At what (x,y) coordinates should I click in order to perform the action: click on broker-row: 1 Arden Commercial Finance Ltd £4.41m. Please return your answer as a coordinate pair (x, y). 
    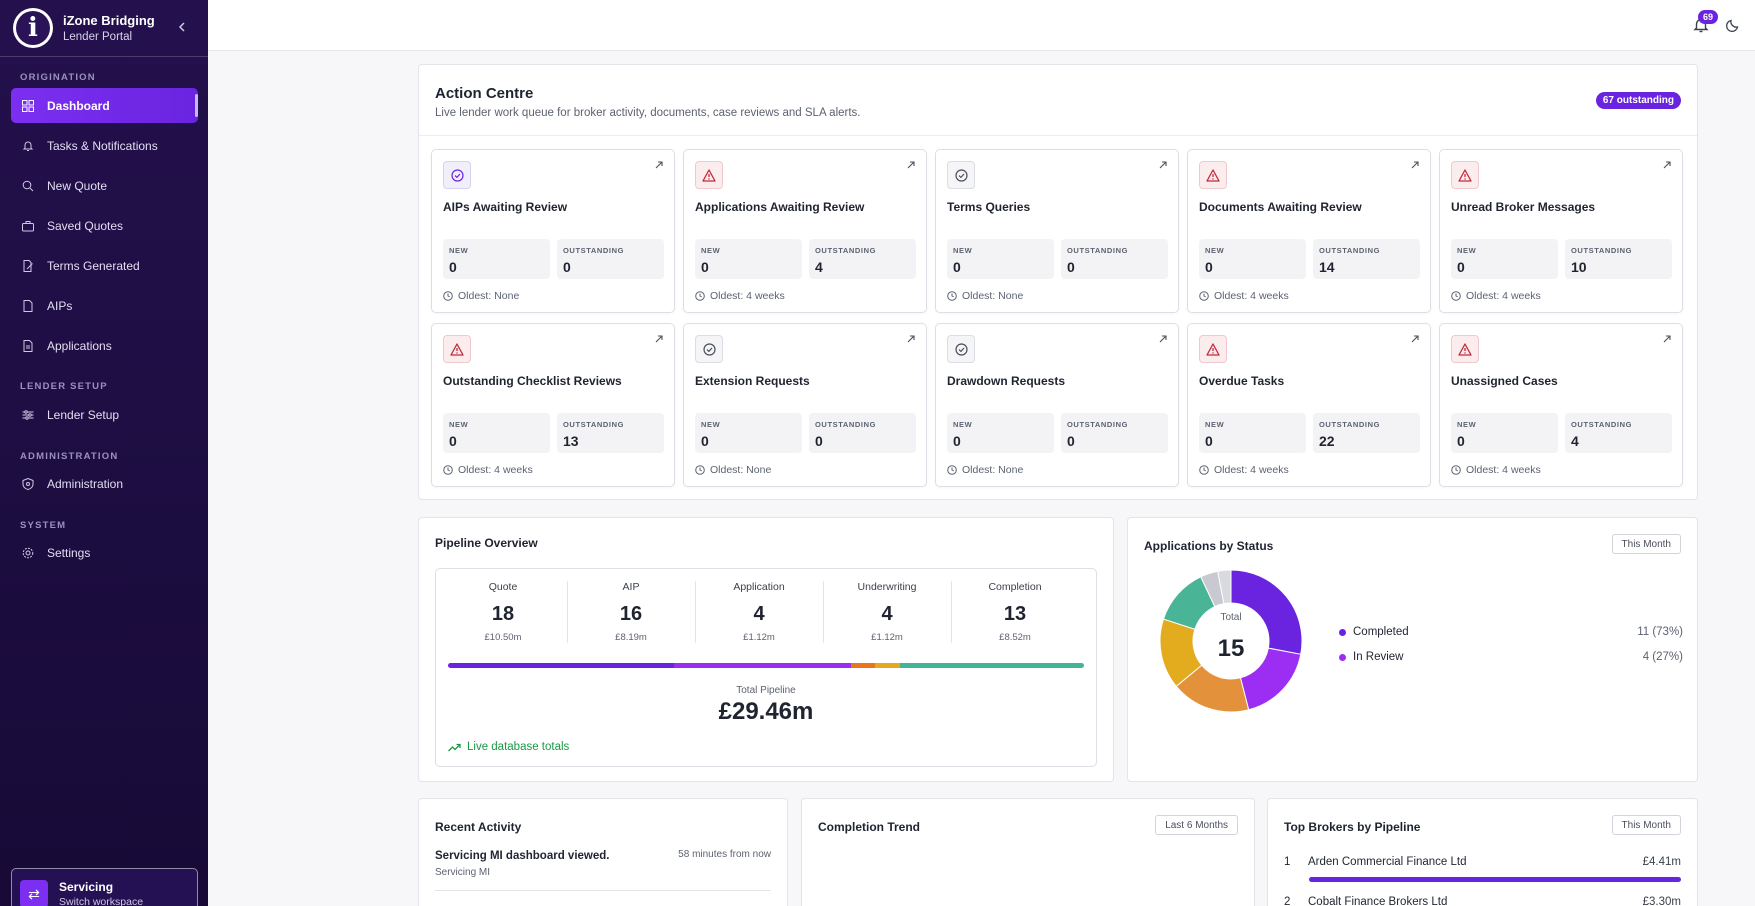
    Looking at the image, I should click on (1482, 862).